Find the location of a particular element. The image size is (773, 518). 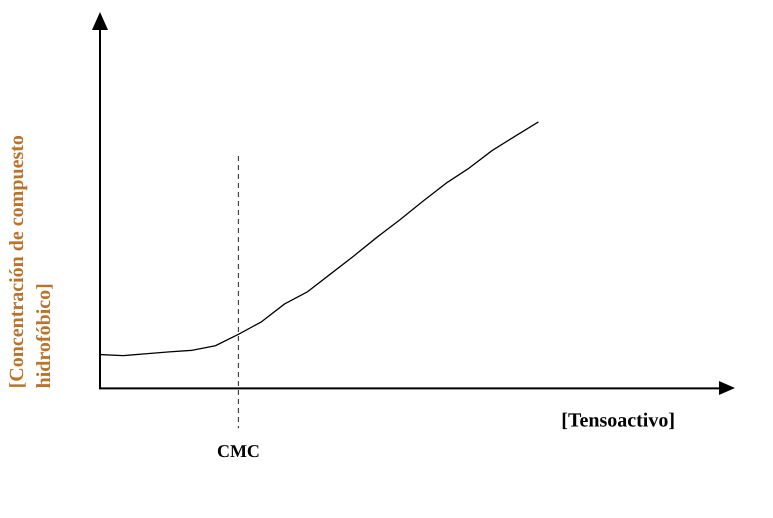

y-axis-title: [Concentración de compuesto hidrofóbico] is located at coordinates (31, 261).